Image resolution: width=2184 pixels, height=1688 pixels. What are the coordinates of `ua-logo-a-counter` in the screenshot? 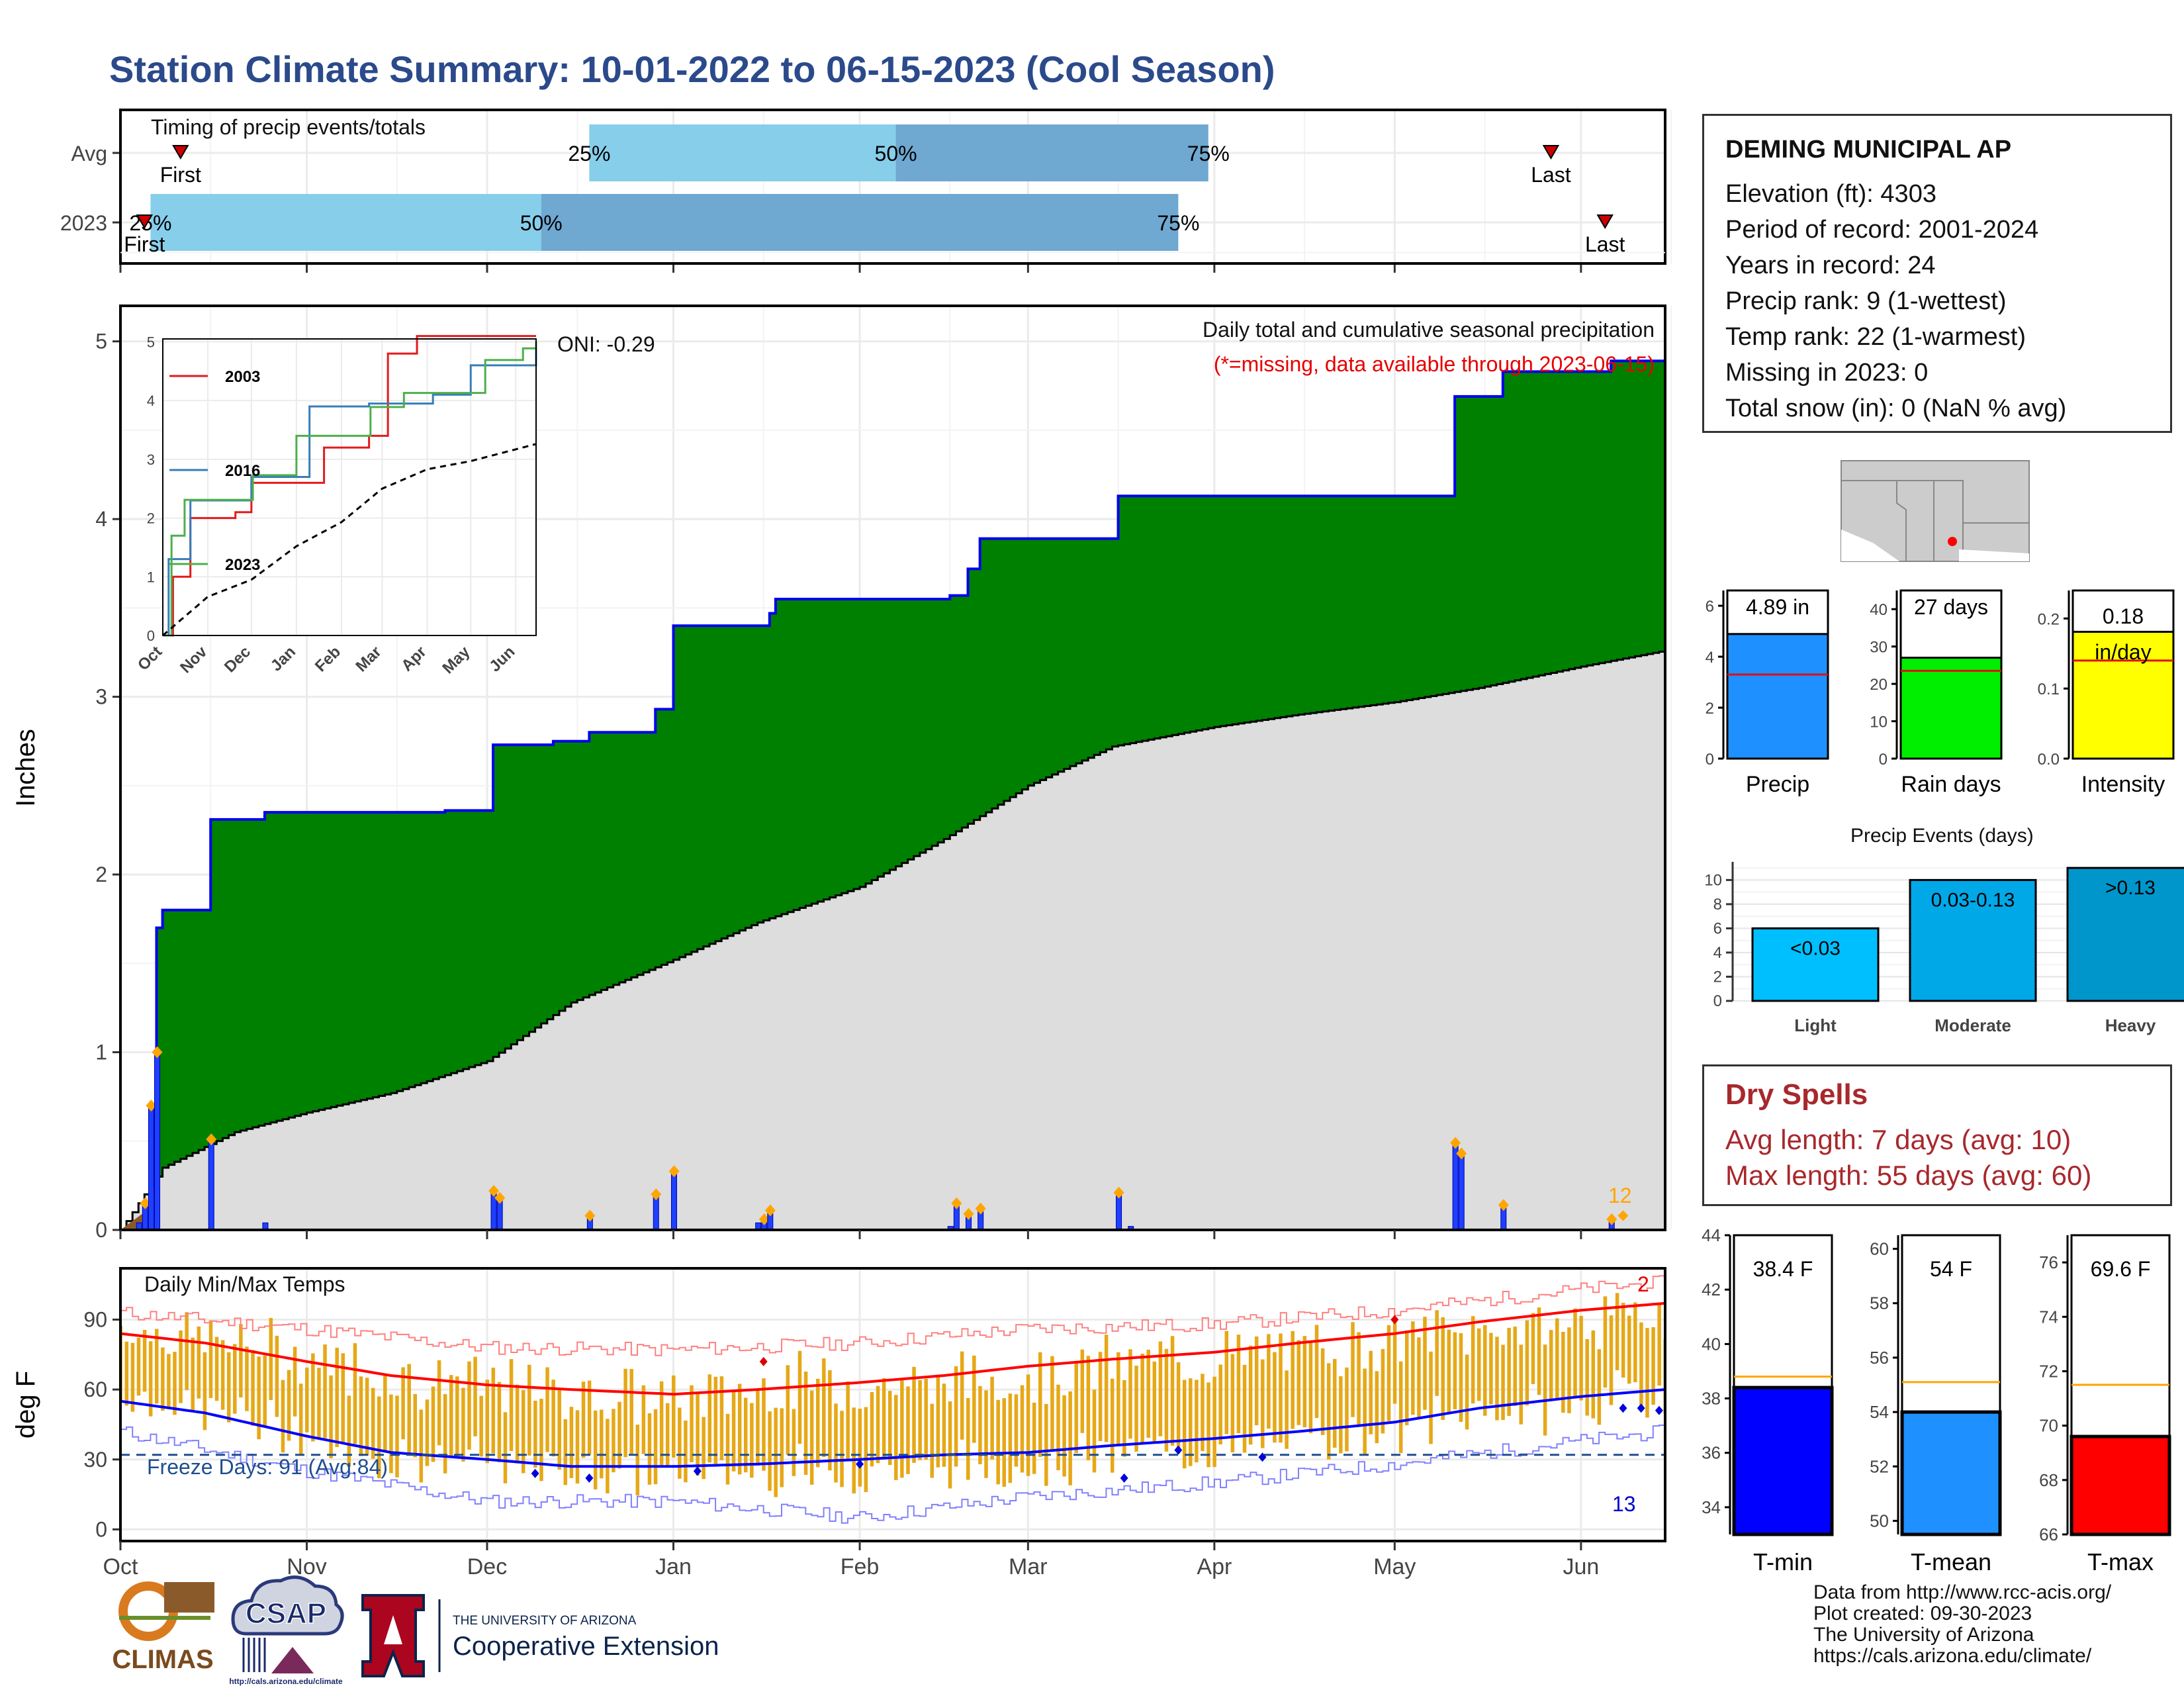 It's located at (393, 1629).